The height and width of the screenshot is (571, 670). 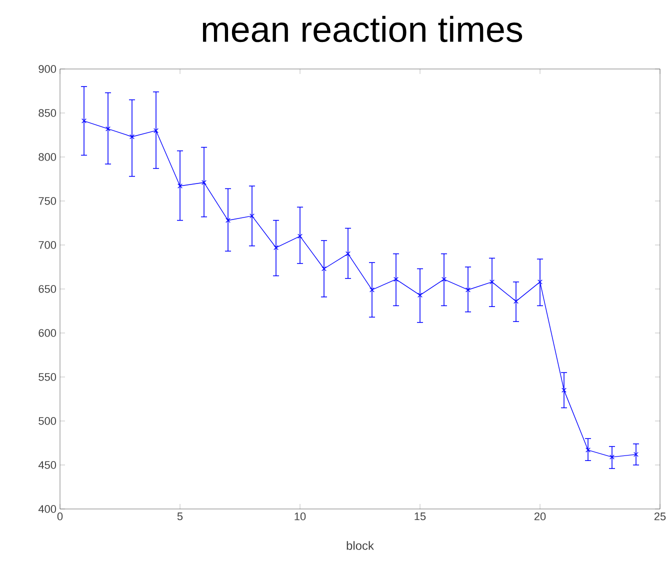 I want to click on y-tick-label: 700, so click(x=47, y=245).